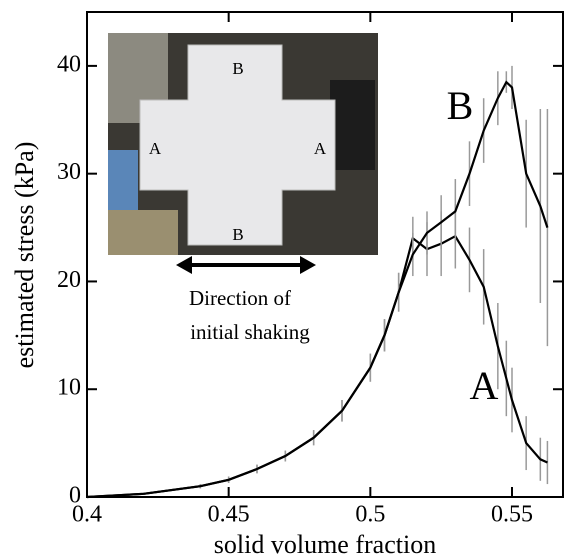  Describe the element at coordinates (69, 64) in the screenshot. I see `y-tick-label: 40` at that location.